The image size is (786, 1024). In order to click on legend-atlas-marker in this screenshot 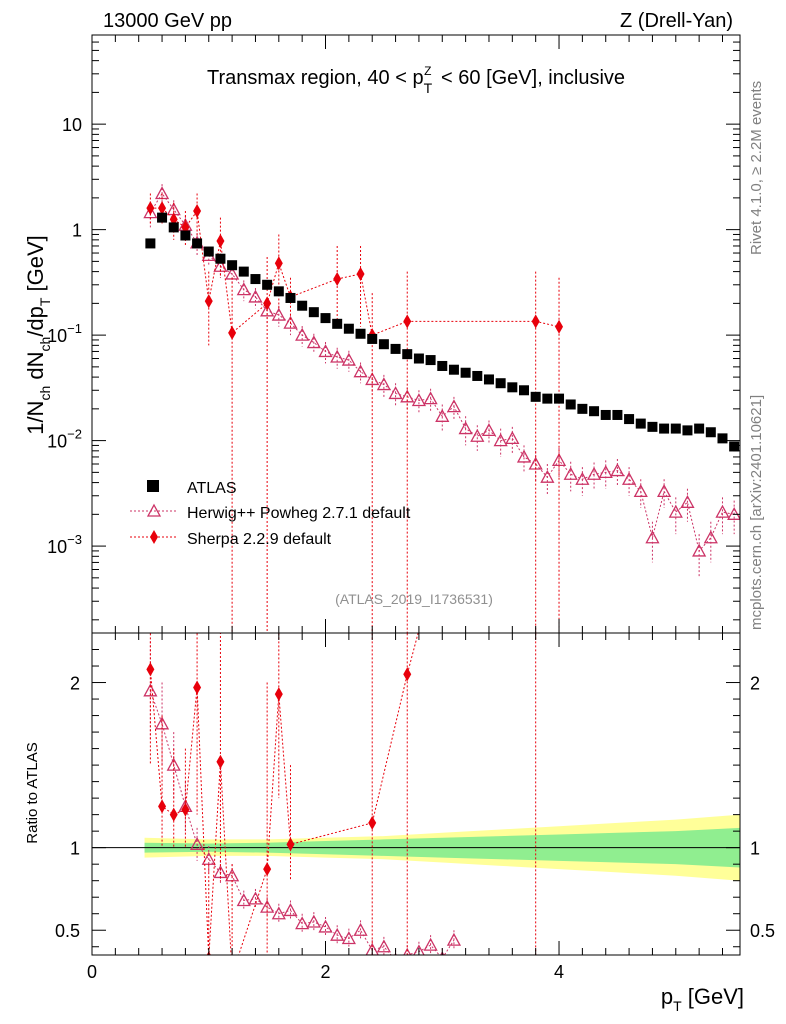, I will do `click(153, 486)`.